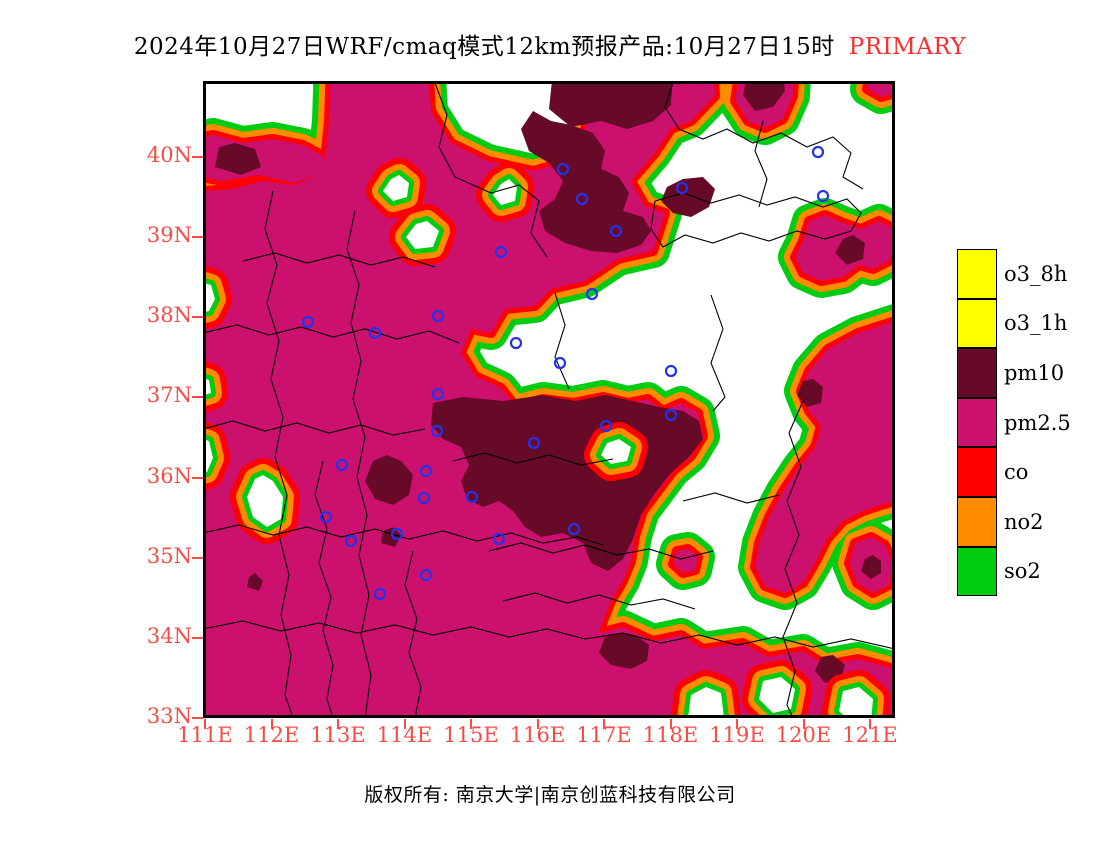  What do you see at coordinates (1034, 373) in the screenshot?
I see `legend-label-pm10: pm10` at bounding box center [1034, 373].